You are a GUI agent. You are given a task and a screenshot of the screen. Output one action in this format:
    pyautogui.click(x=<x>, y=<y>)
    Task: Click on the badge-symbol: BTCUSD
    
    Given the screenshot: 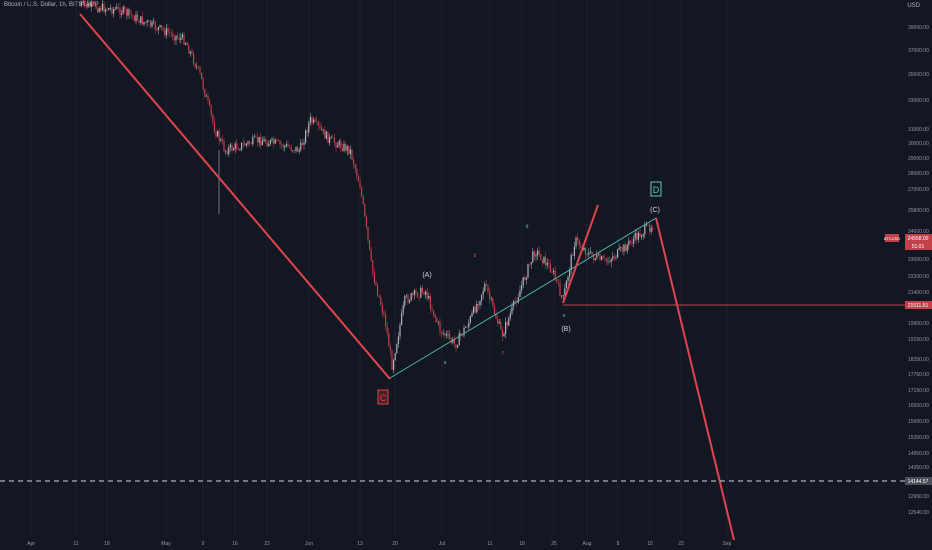 What is the action you would take?
    pyautogui.click(x=892, y=238)
    